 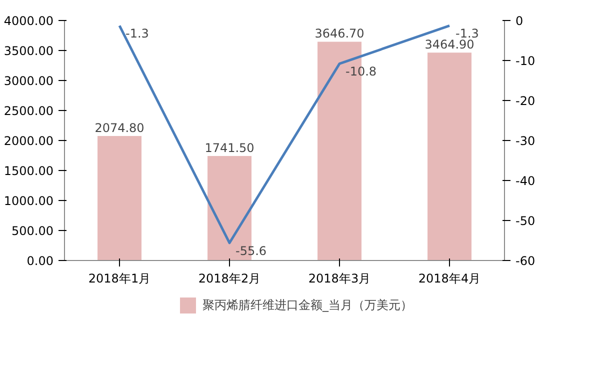 I want to click on y-tick-label: 4000.00, so click(x=29, y=21).